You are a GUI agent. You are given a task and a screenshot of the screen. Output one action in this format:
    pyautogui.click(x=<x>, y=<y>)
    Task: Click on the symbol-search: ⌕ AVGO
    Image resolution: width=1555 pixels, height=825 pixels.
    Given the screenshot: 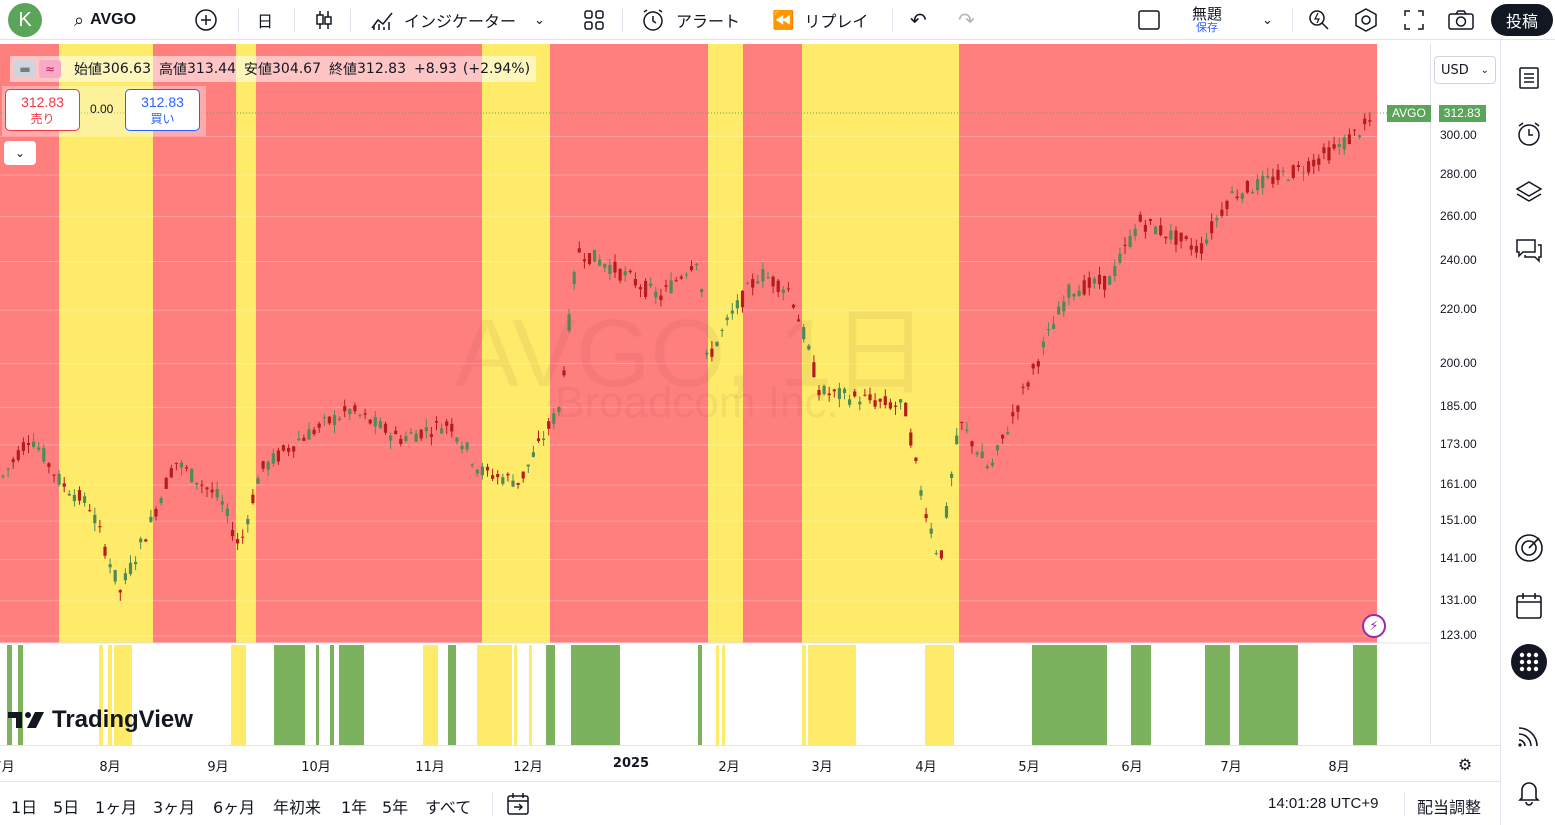 What is the action you would take?
    pyautogui.click(x=105, y=20)
    